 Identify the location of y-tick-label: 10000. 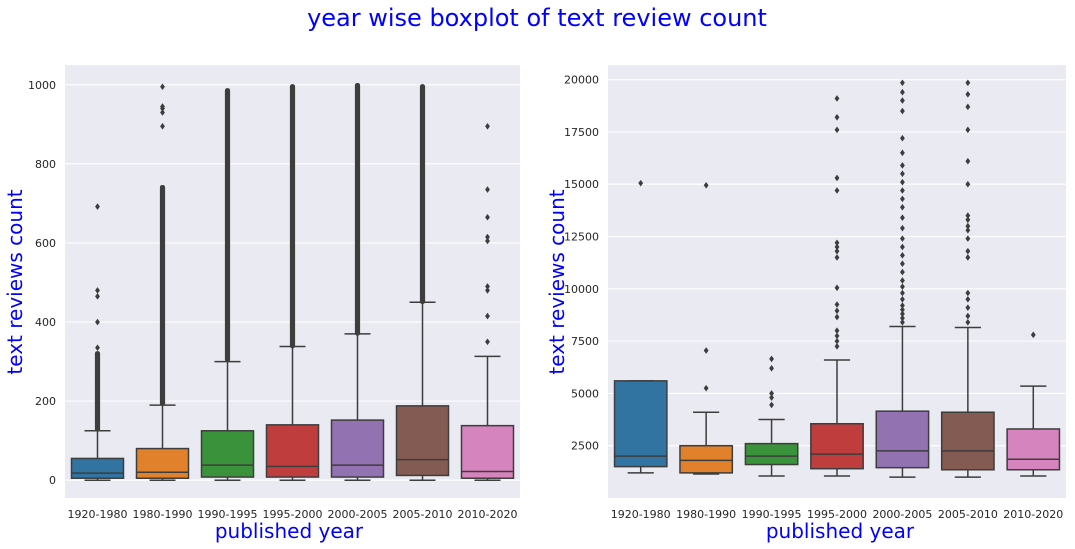
(581, 289).